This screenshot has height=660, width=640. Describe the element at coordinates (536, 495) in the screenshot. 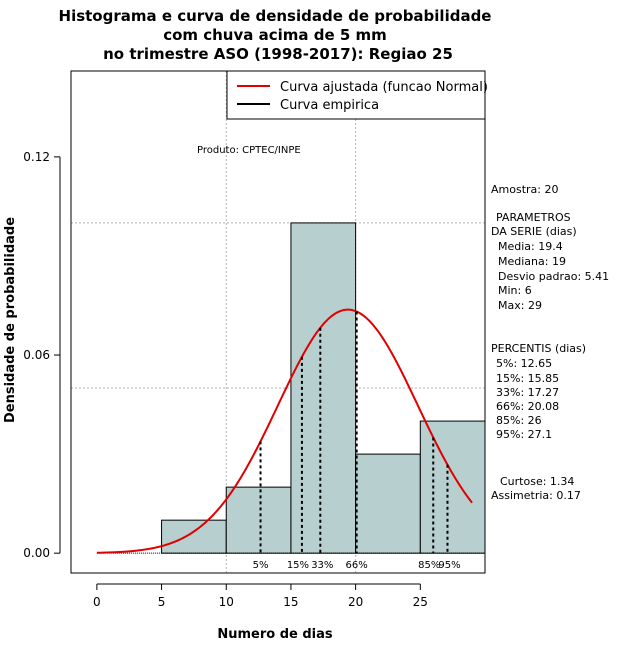

I see `stat-assimetria: Assimetria: 0.17` at that location.